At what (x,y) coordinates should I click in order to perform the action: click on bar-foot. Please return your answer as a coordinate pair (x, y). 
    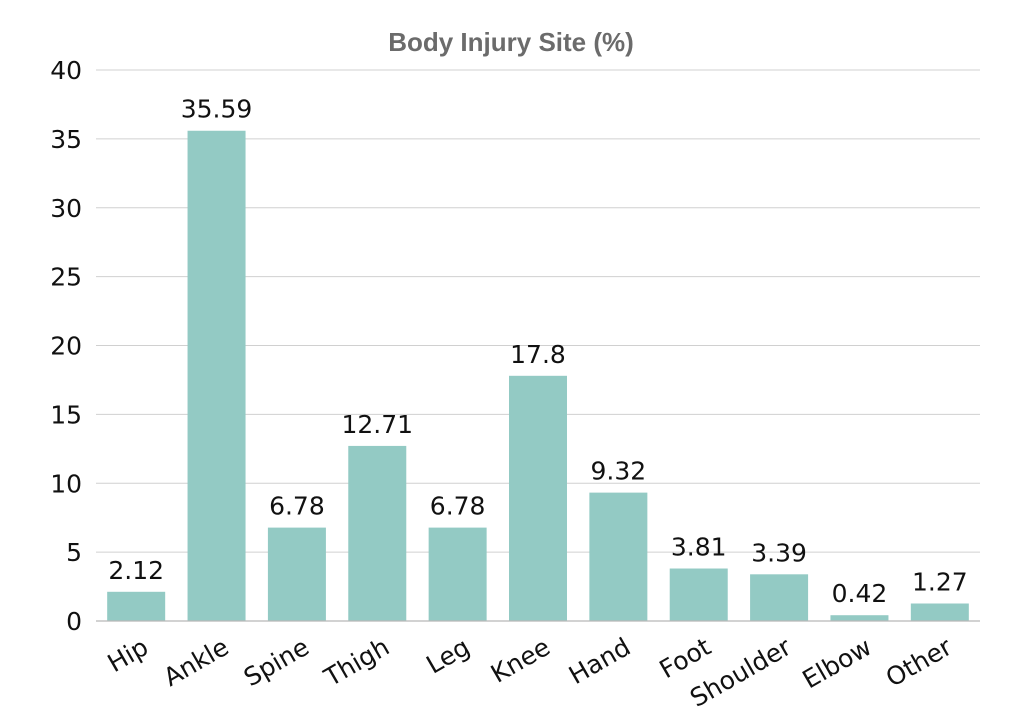
    Looking at the image, I should click on (698, 594).